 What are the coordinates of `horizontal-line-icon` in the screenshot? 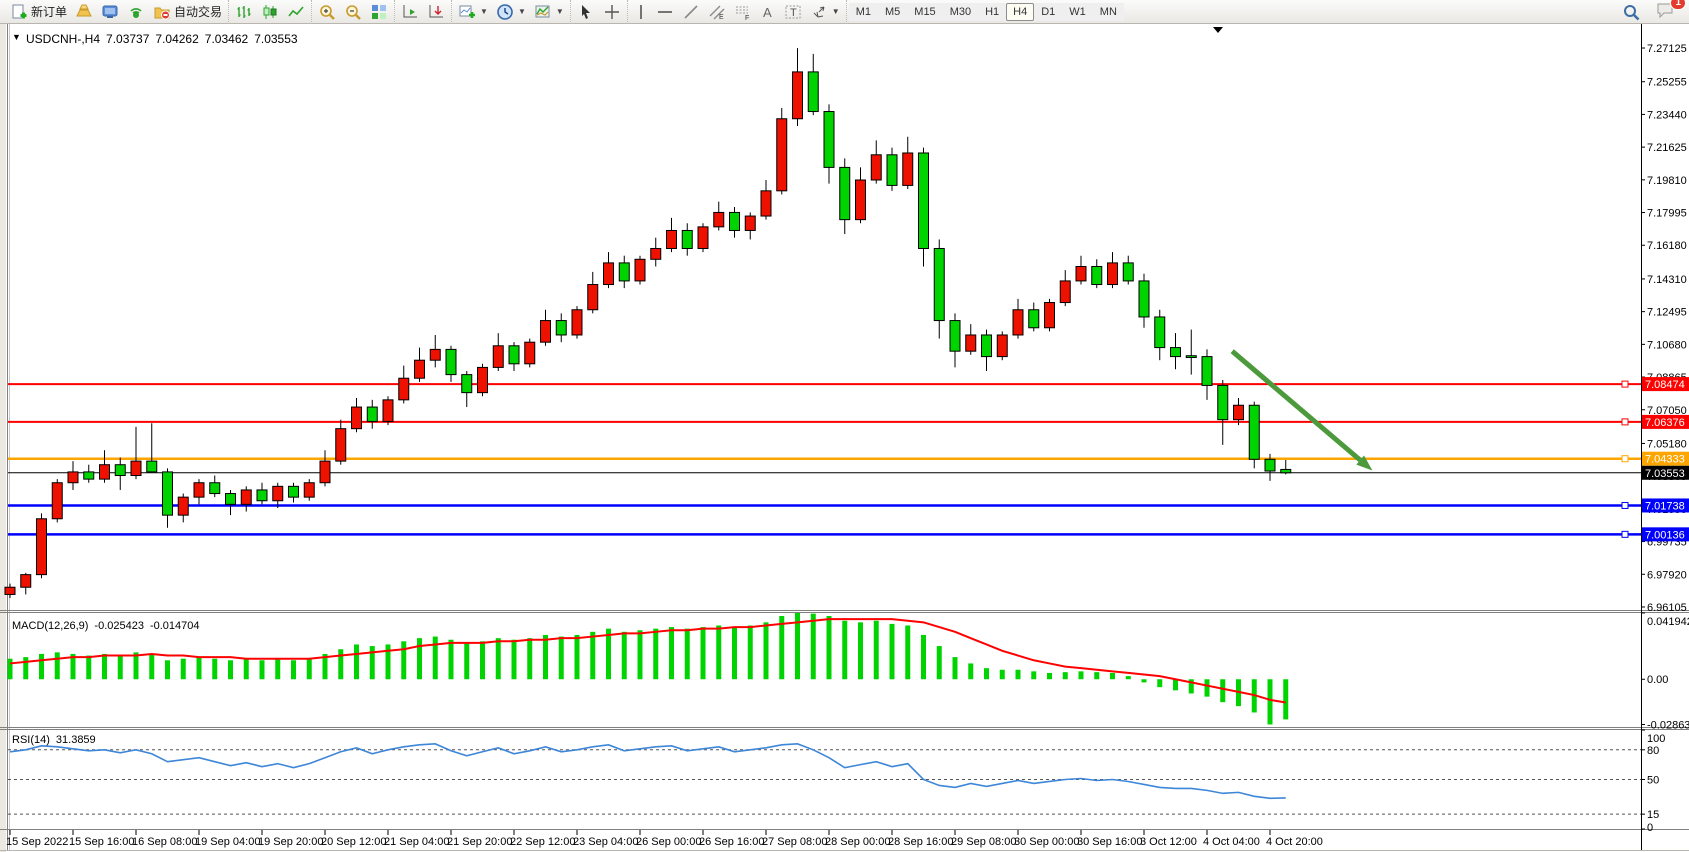 It's located at (665, 12).